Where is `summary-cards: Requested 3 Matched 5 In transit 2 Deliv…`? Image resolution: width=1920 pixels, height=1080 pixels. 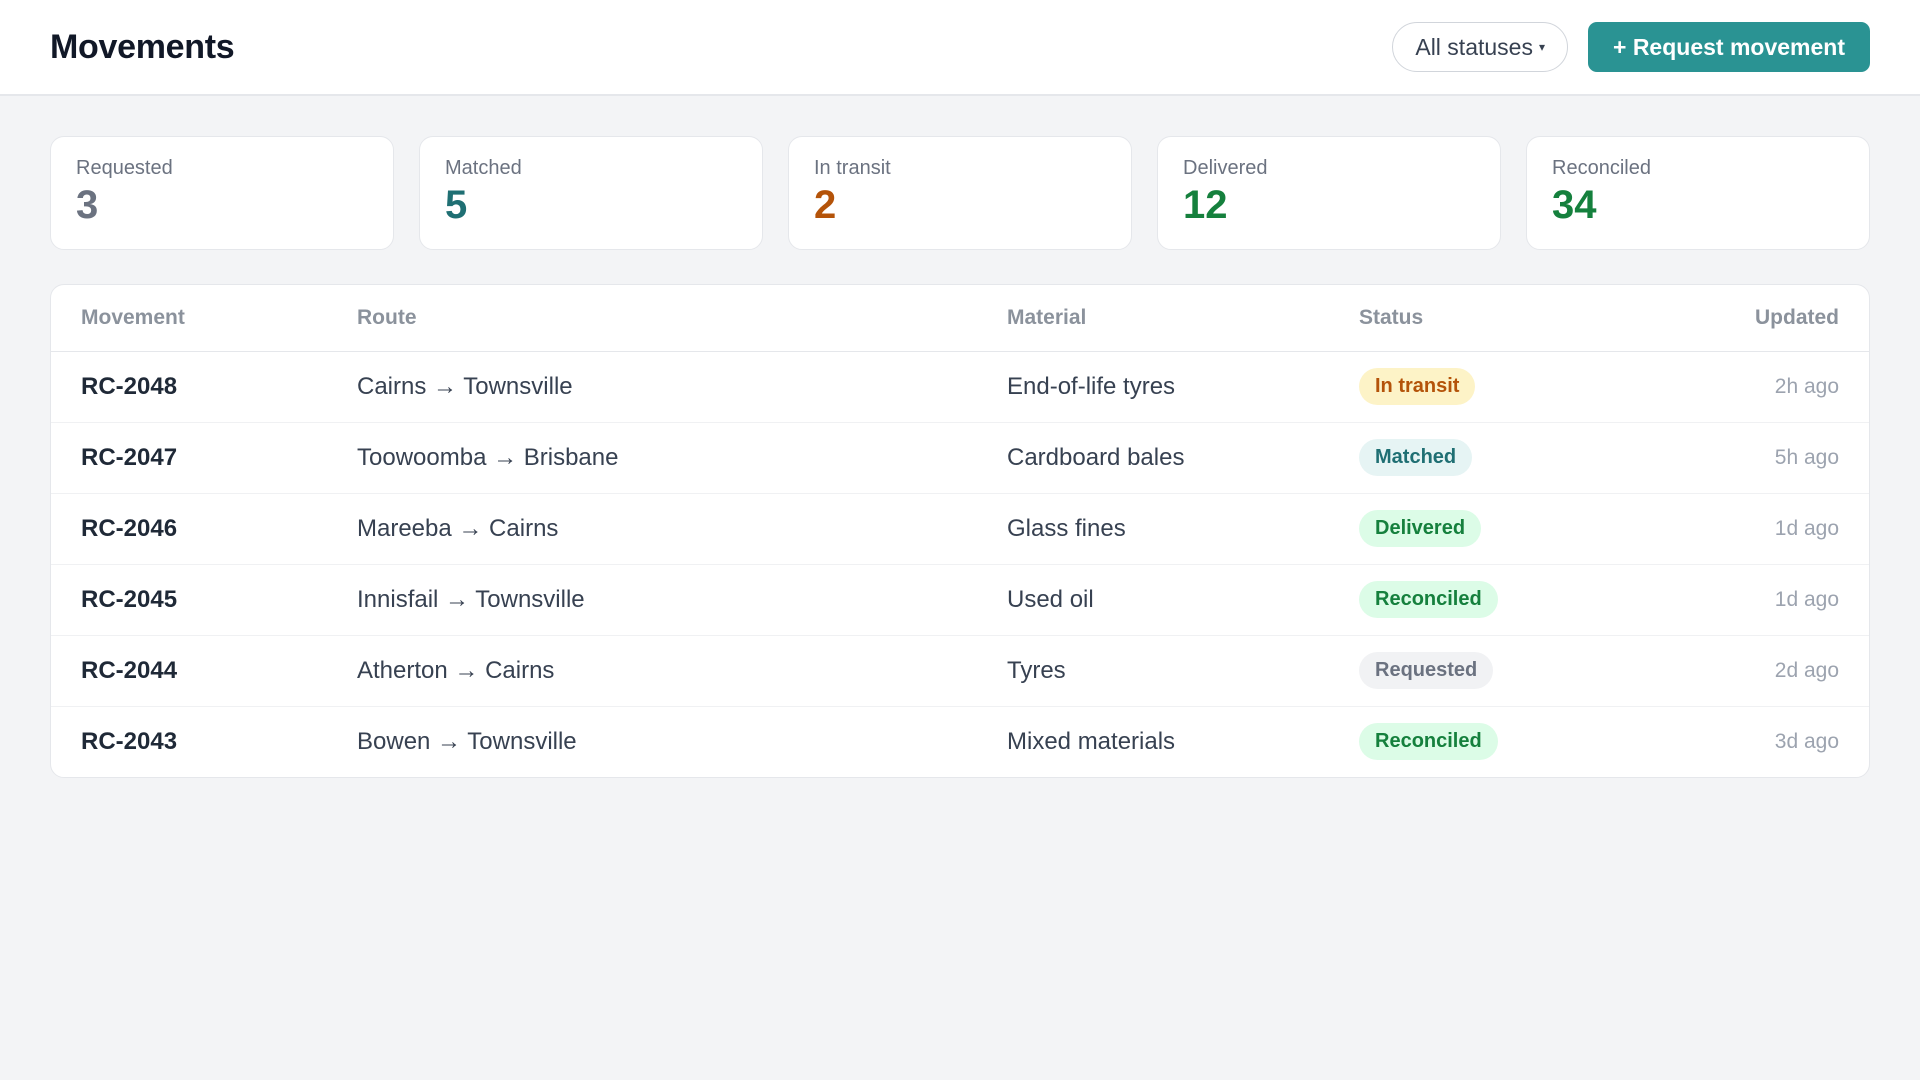 summary-cards: Requested 3 Matched 5 In transit 2 Deliv… is located at coordinates (960, 193).